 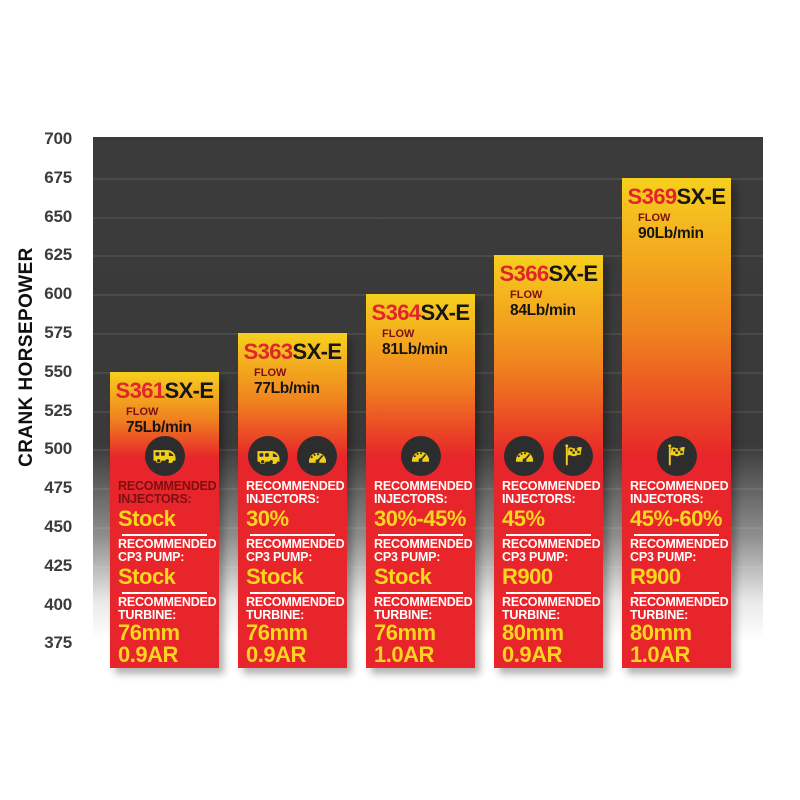 What do you see at coordinates (58, 410) in the screenshot?
I see `y-tick-label: 525` at bounding box center [58, 410].